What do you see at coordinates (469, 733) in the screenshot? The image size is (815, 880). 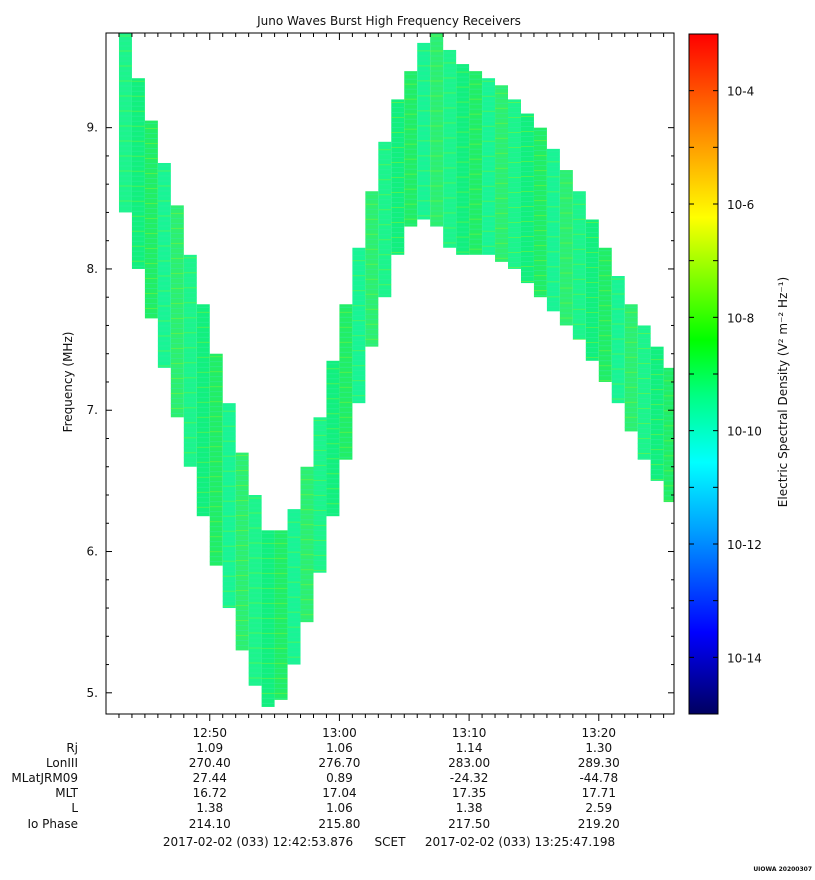 I see `x-tick-label: 13:10` at bounding box center [469, 733].